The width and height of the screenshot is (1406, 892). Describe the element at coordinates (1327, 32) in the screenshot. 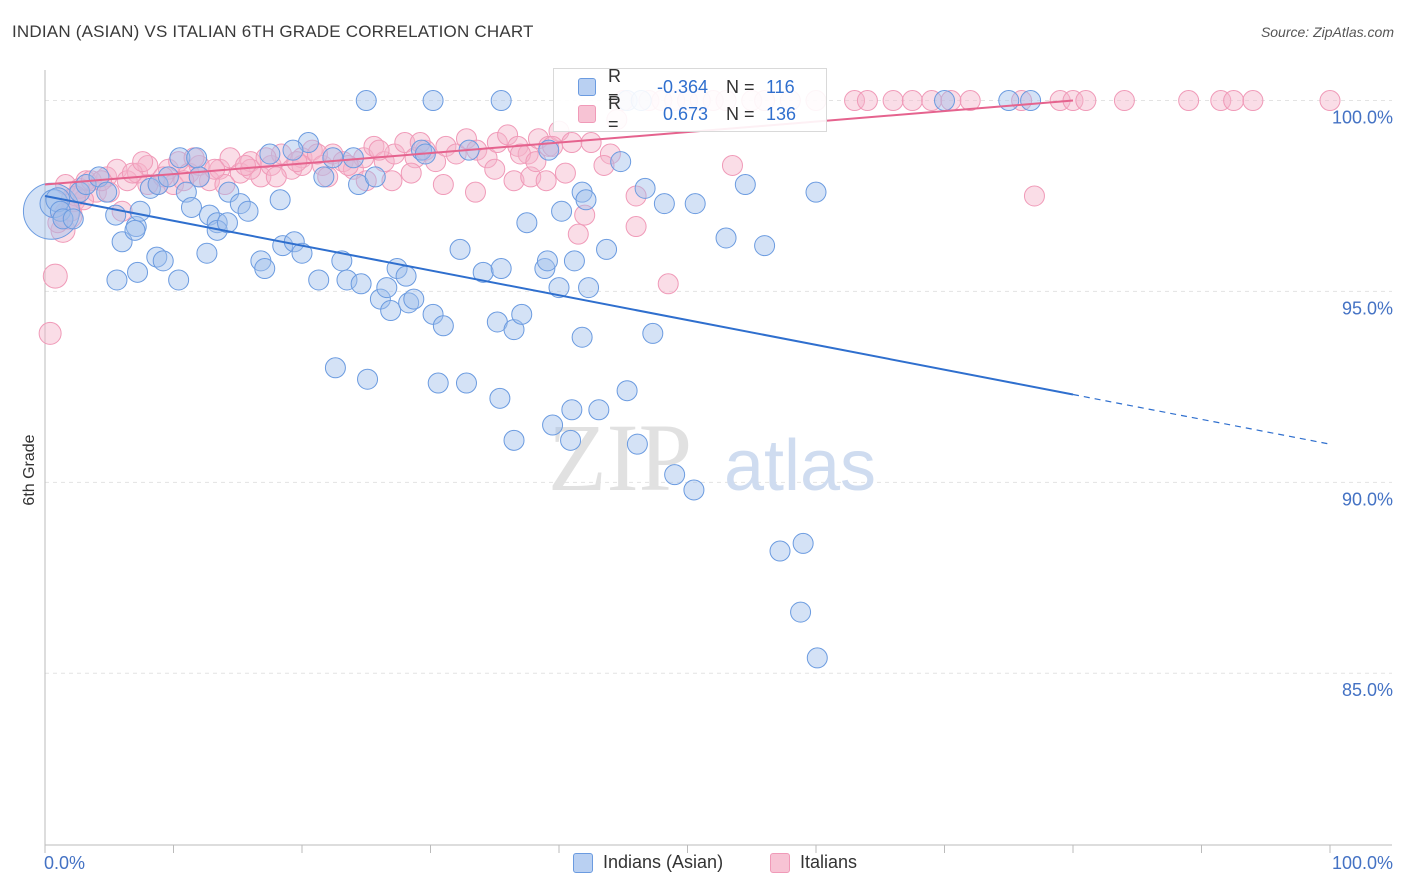

I see `source-label: Source: ZipAtlas.com` at that location.